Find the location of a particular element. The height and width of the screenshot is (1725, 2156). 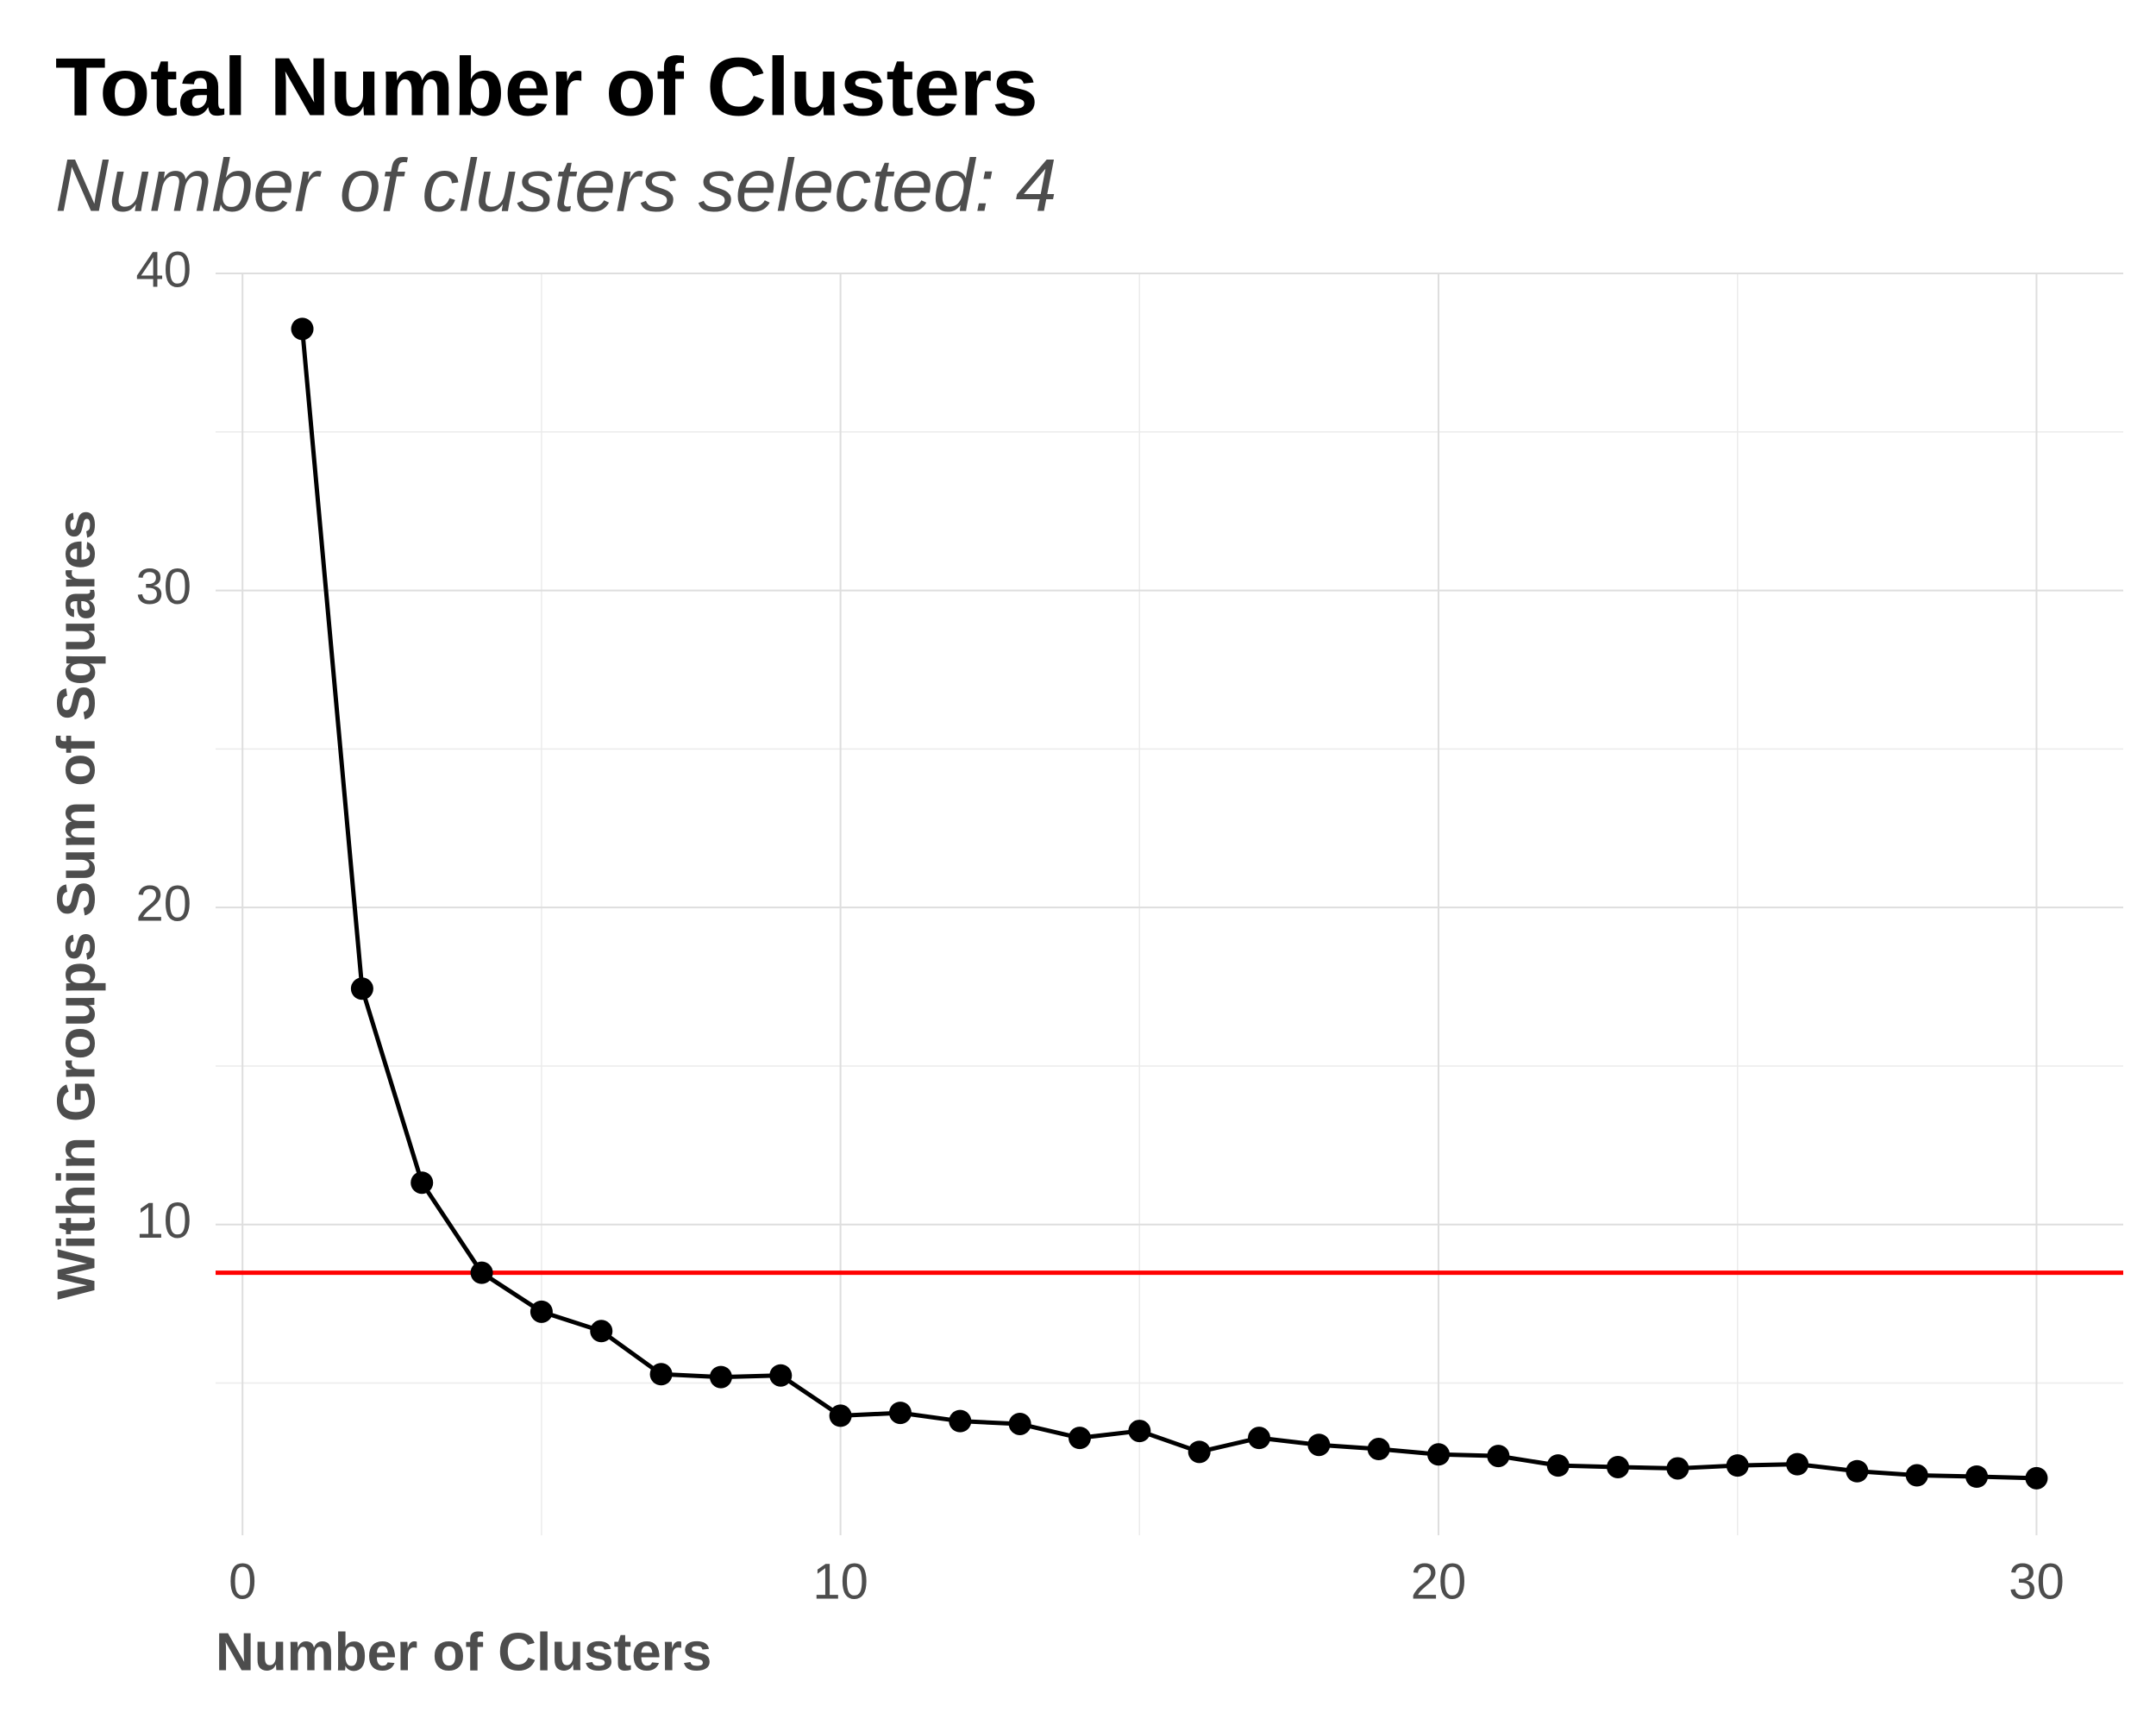

x-tick-label: 10 is located at coordinates (840, 1581).